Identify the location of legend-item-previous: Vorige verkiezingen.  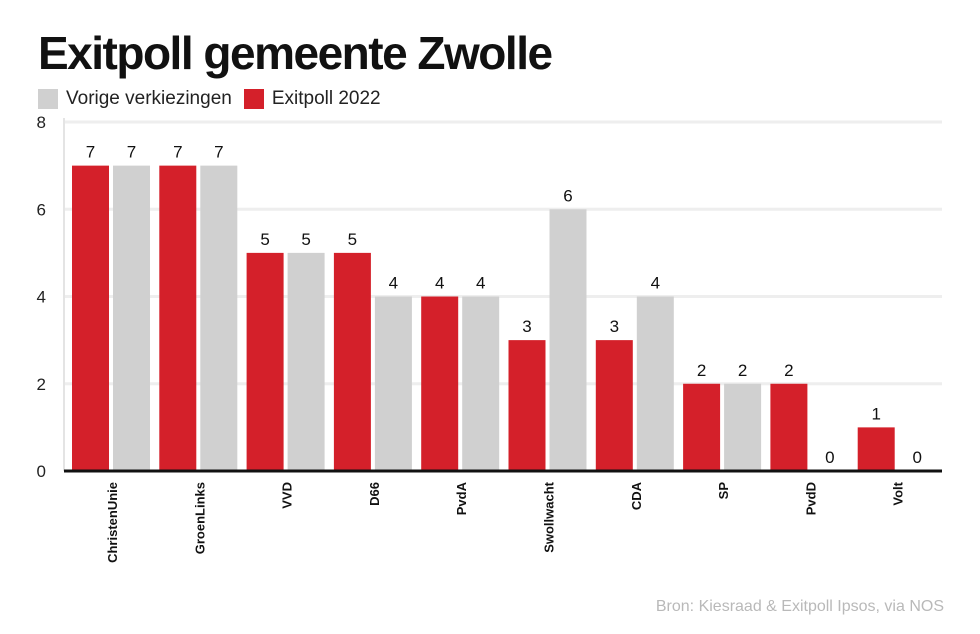
(135, 99).